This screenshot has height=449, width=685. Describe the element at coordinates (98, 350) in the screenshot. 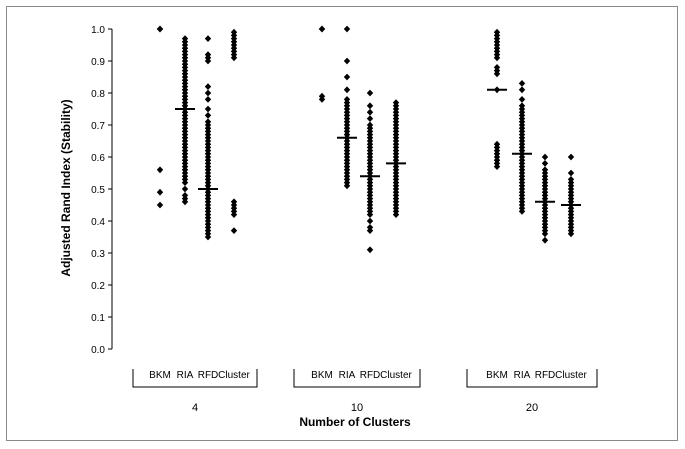

I see `y-tick-label: 0.0` at that location.